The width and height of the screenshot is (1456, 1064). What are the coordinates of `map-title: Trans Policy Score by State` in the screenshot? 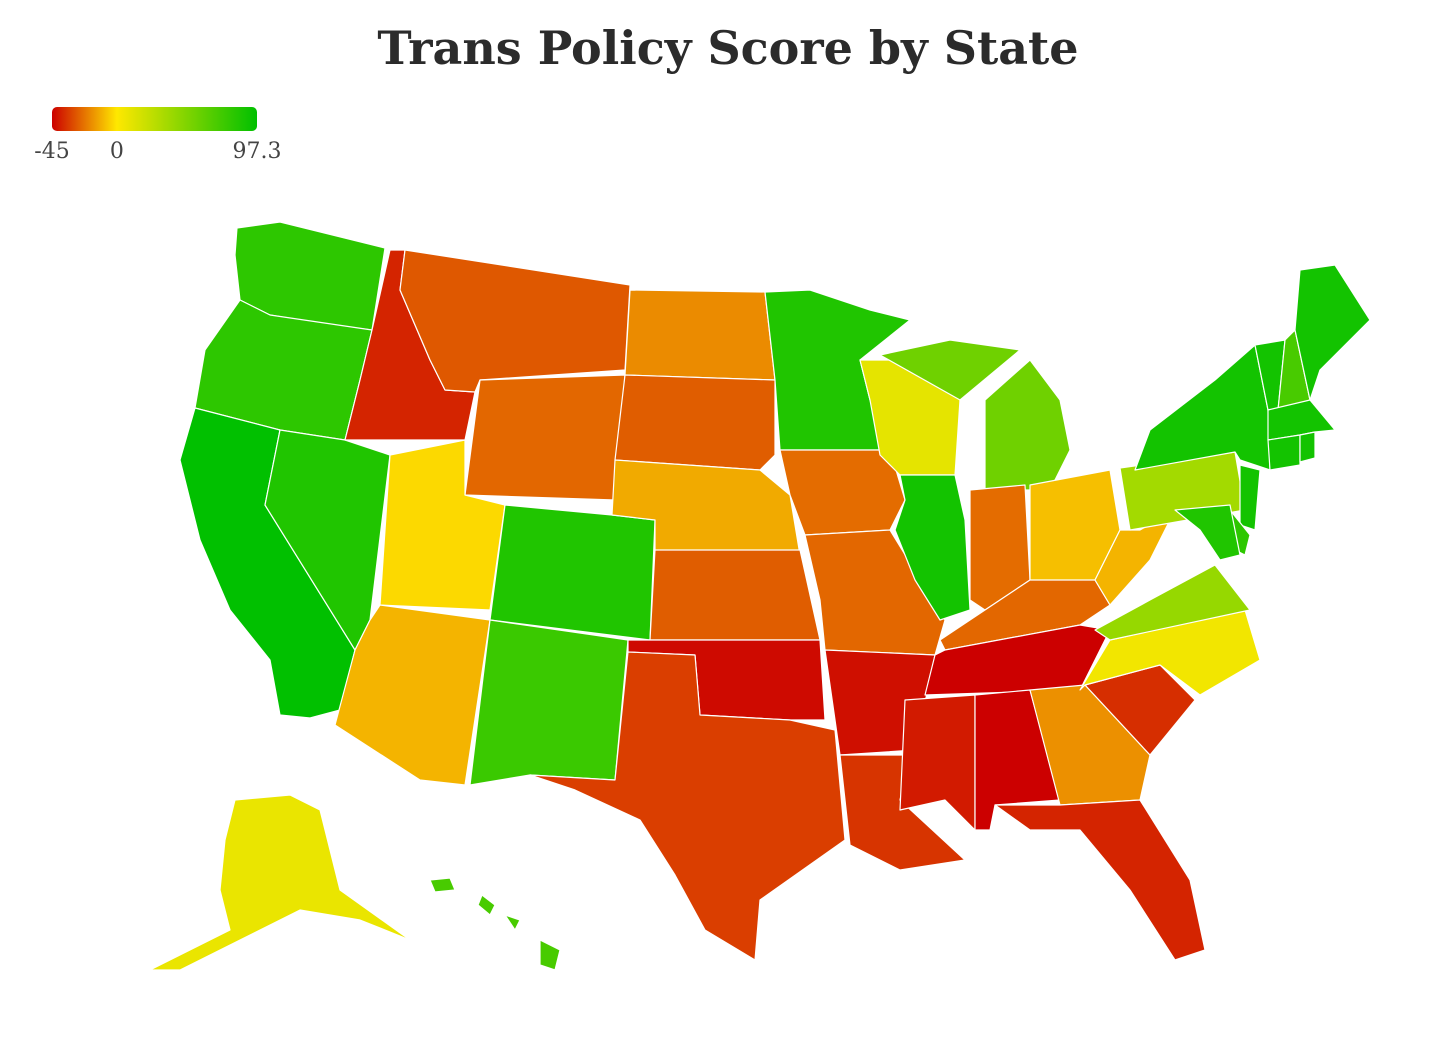 It's located at (727, 48).